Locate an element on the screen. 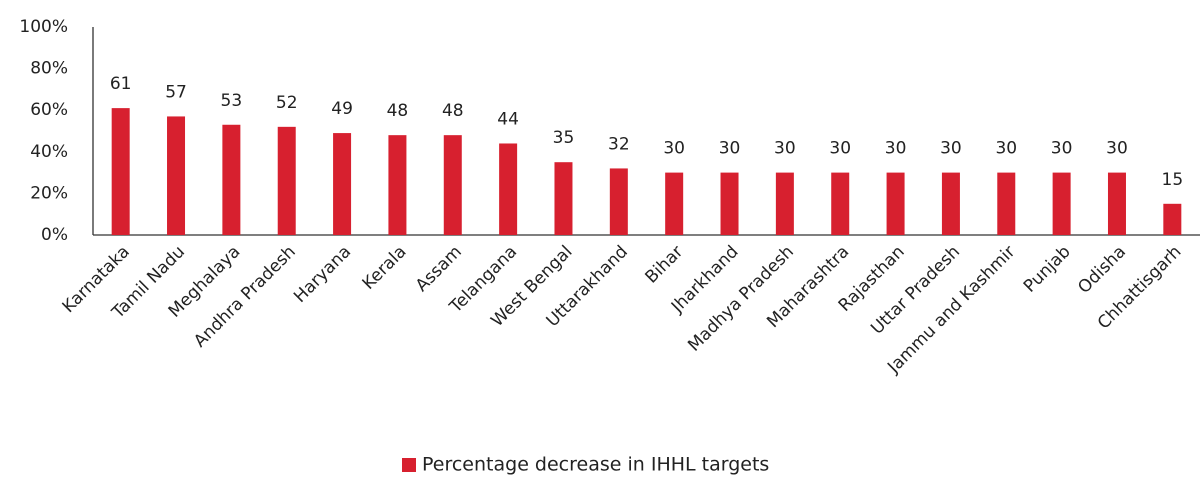 This screenshot has height=477, width=1203. x-tick-label: Kerala is located at coordinates (385, 268).